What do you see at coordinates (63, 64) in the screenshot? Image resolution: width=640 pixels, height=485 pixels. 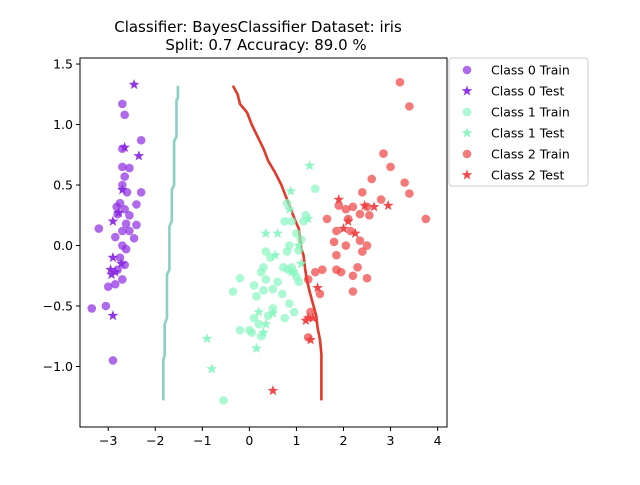 I see `y-tick-label: 1.5` at bounding box center [63, 64].